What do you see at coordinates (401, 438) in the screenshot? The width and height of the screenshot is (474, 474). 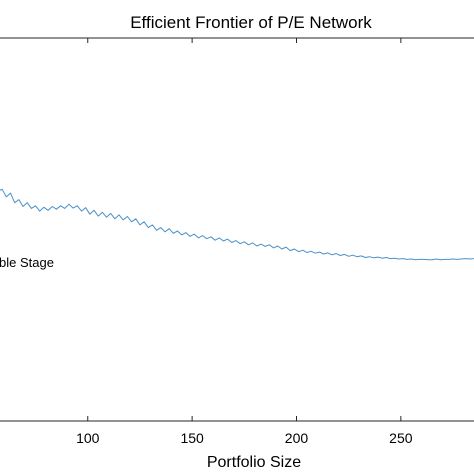 I see `x-tick-label: 250` at bounding box center [401, 438].